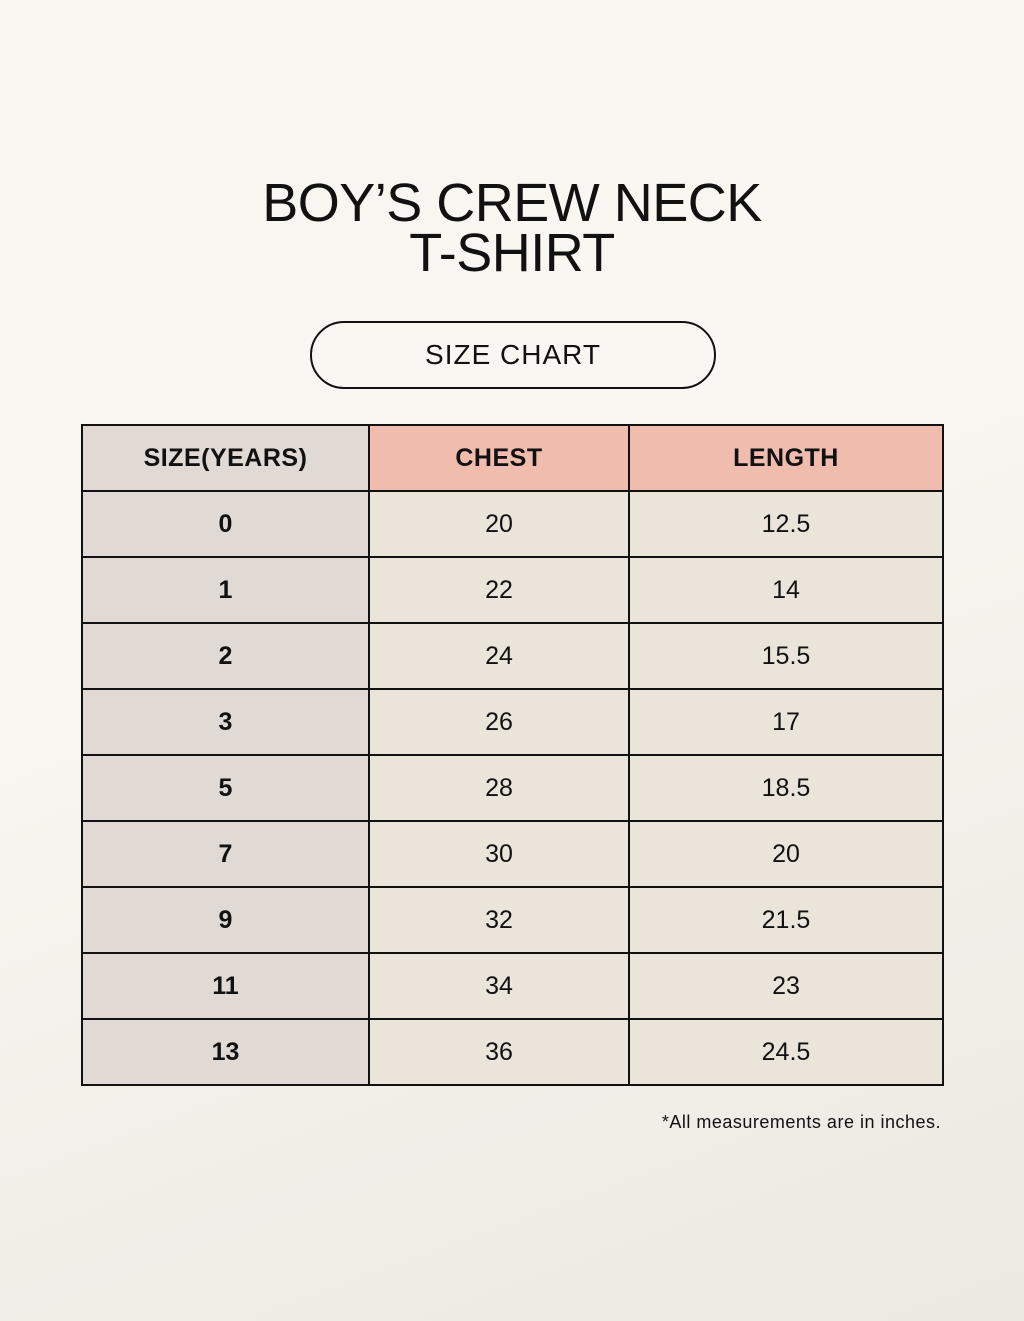 Image resolution: width=1024 pixels, height=1321 pixels. Describe the element at coordinates (225, 854) in the screenshot. I see `cell-size: 7` at that location.